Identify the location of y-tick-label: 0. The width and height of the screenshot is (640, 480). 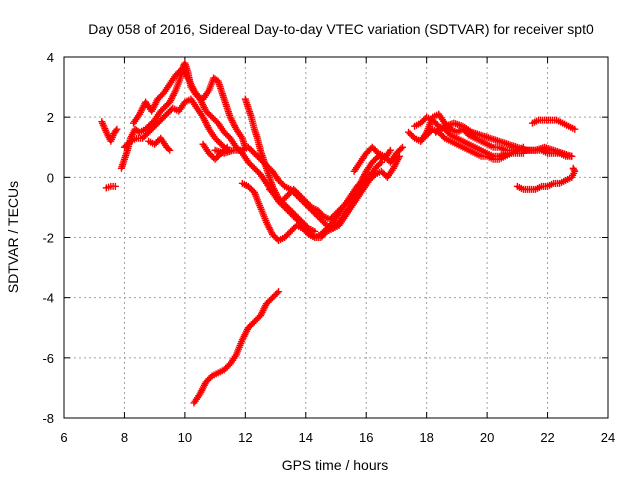
(50, 177).